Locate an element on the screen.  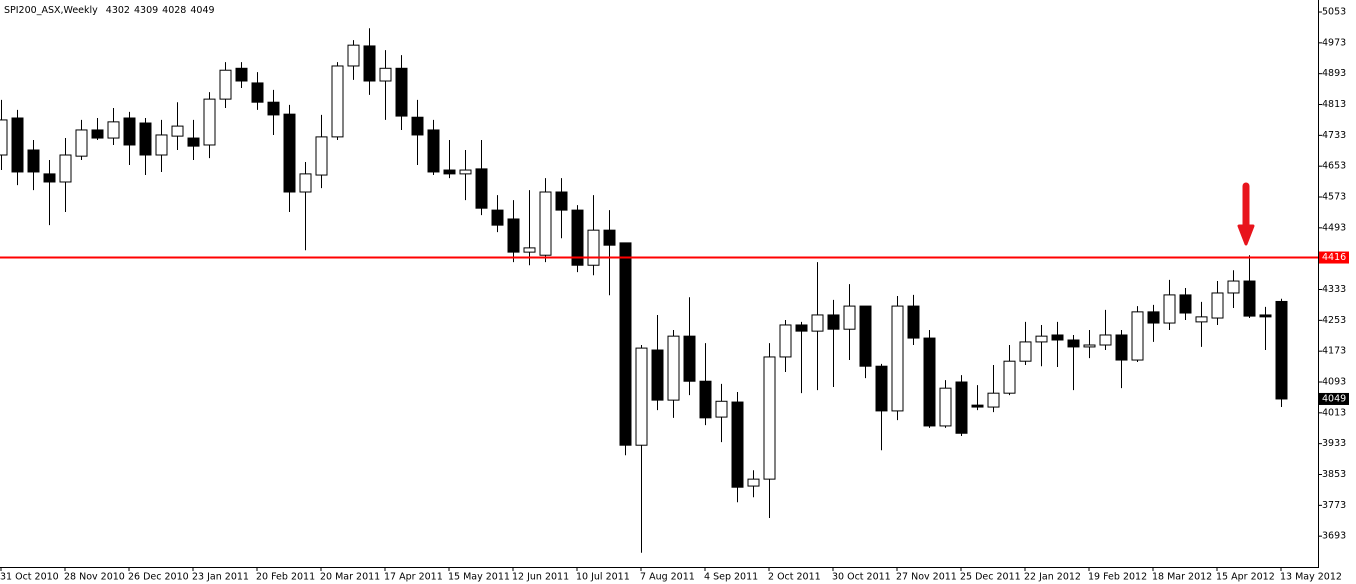
y-tick-label: 4493 is located at coordinates (1334, 227).